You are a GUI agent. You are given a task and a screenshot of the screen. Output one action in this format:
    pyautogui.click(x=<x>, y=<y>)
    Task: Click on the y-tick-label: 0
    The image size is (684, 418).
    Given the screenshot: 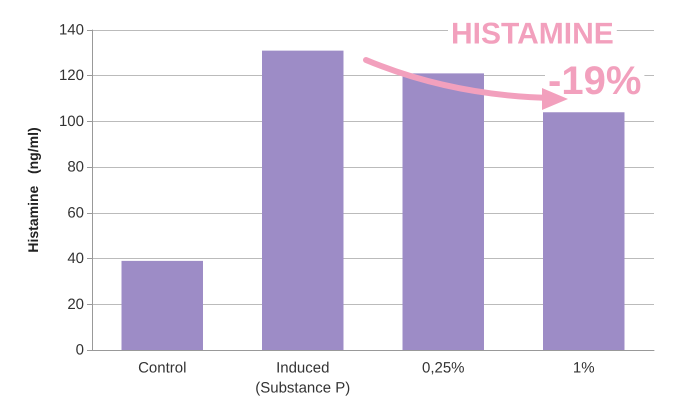 What is the action you would take?
    pyautogui.click(x=80, y=350)
    